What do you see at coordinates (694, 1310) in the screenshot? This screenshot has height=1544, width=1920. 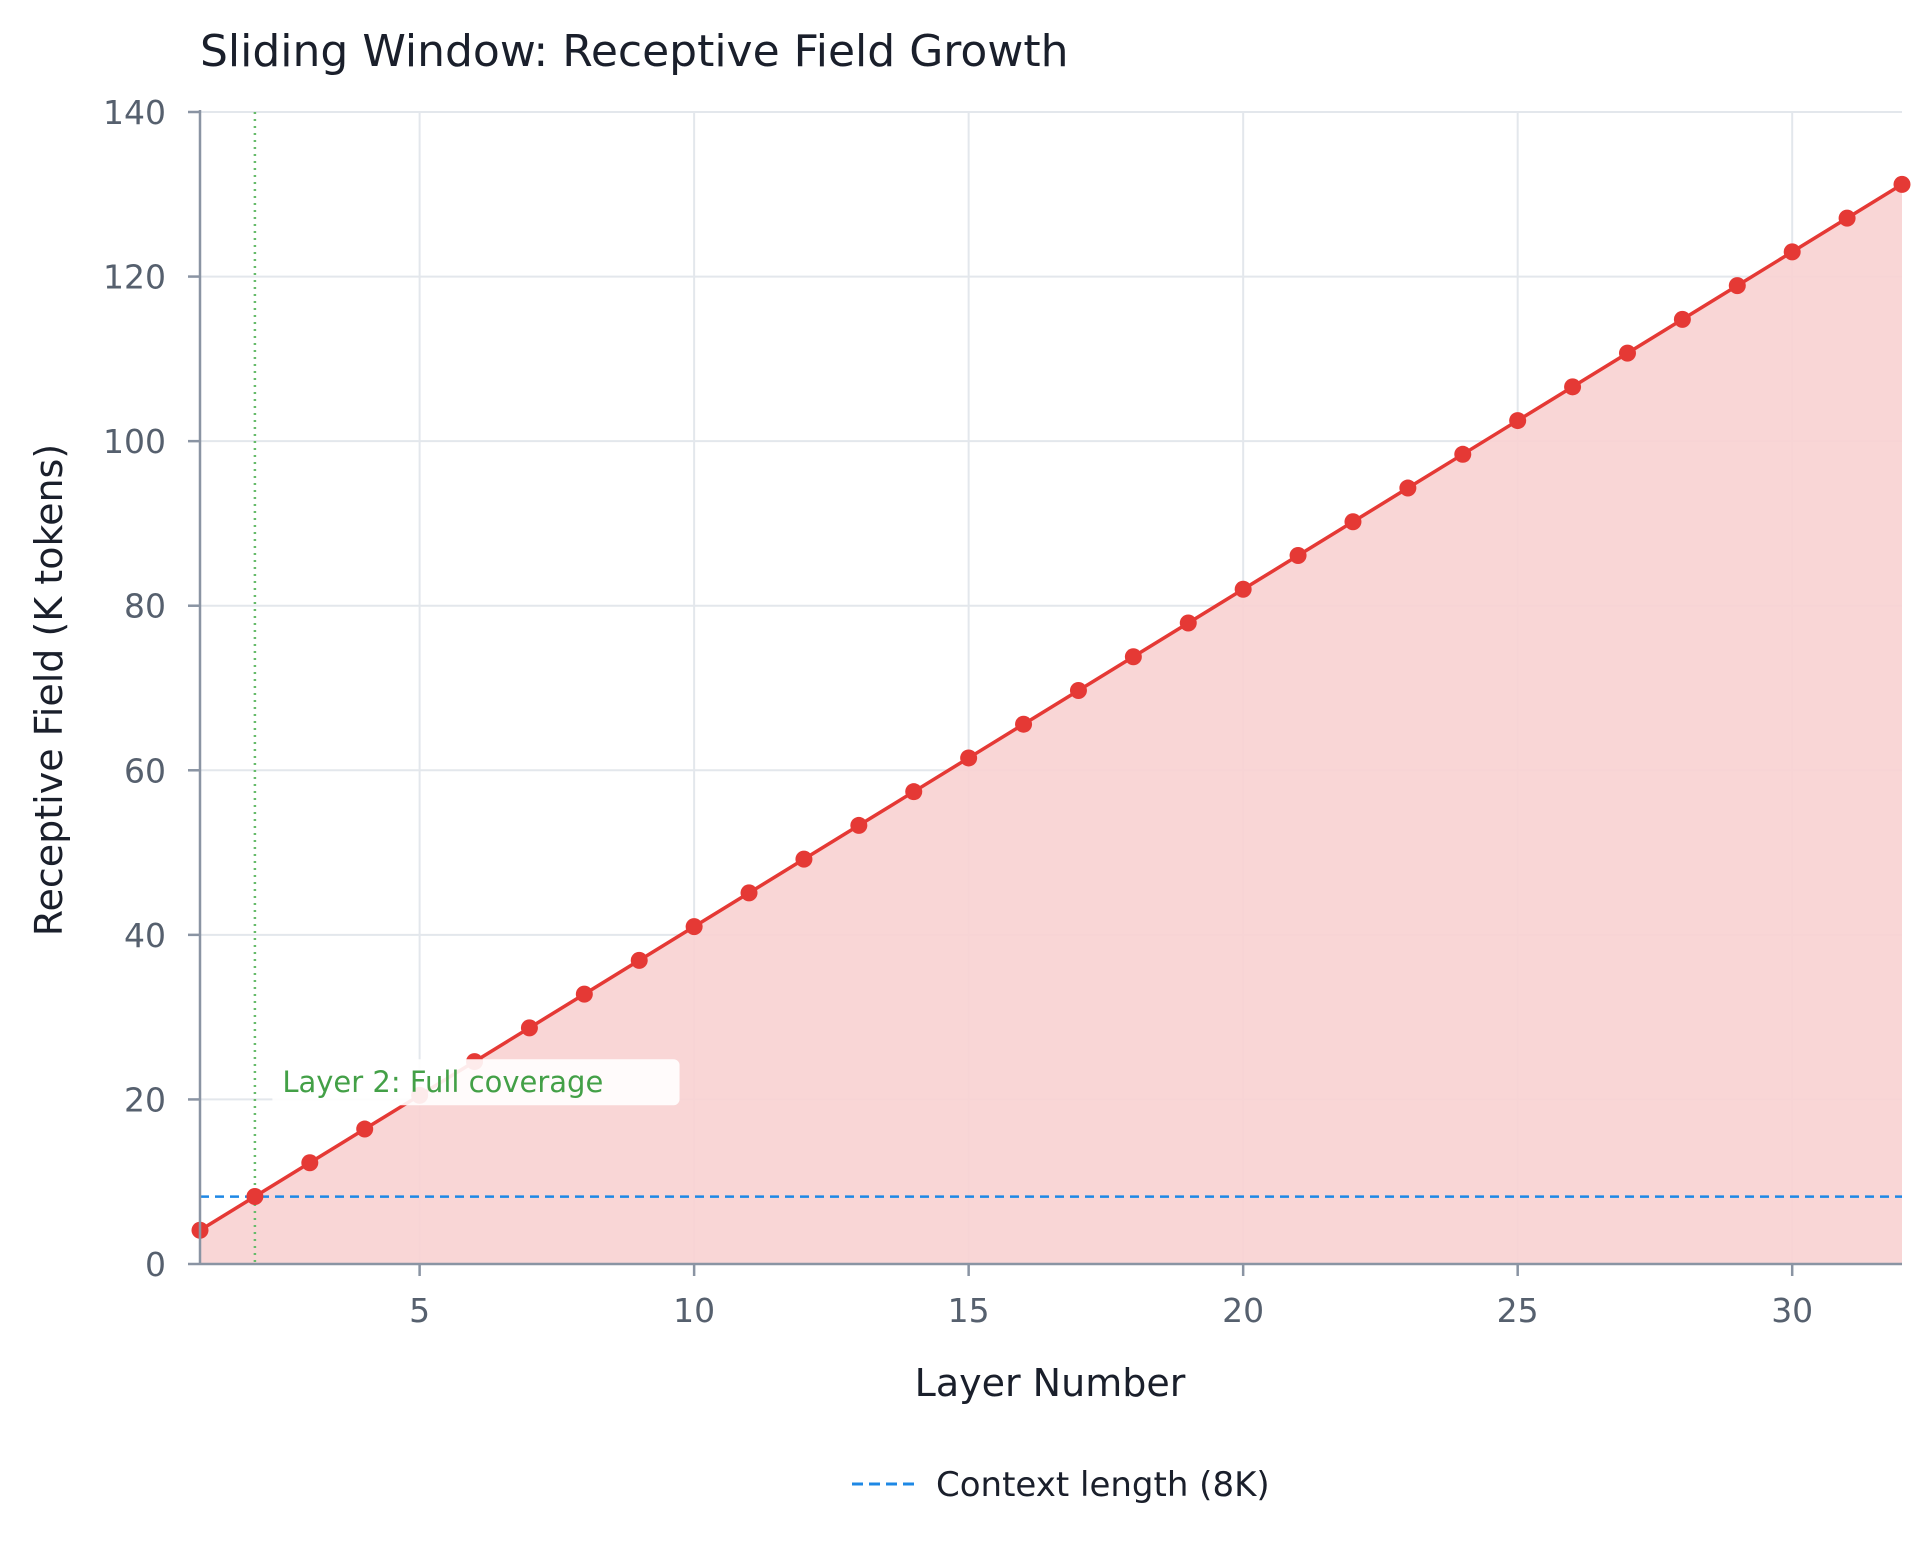 I see `x-tick-label: 10` at bounding box center [694, 1310].